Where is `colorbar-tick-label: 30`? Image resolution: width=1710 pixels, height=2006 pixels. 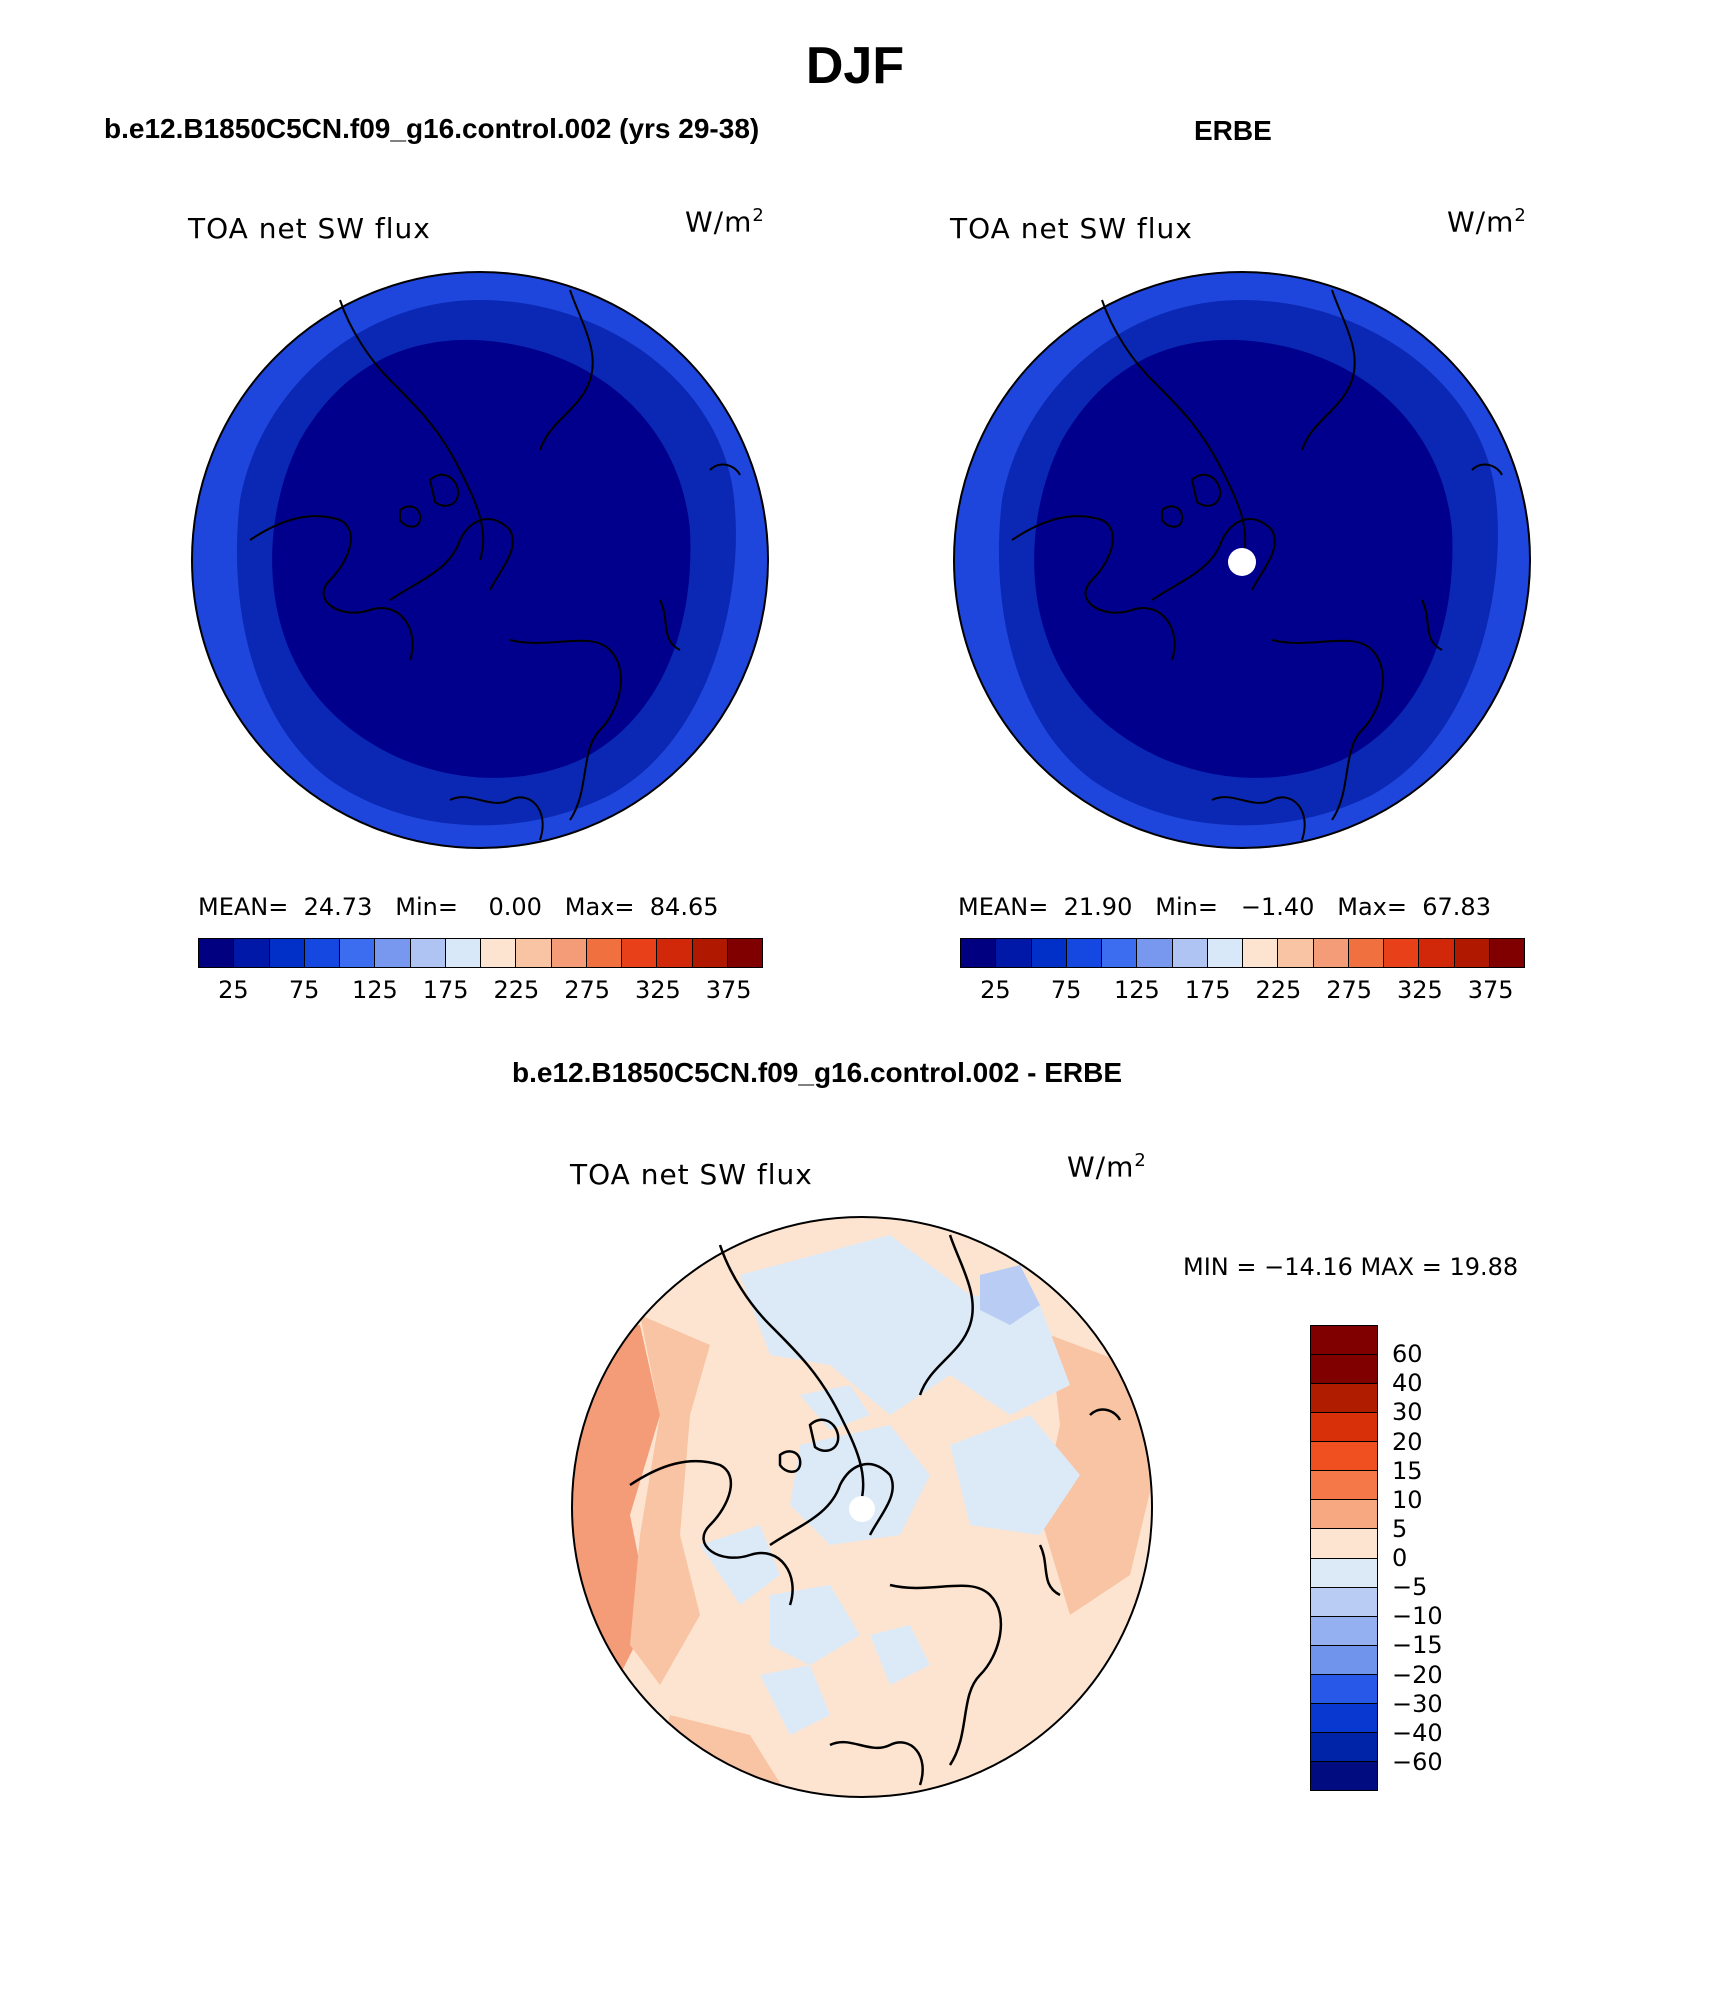
colorbar-tick-label: 30 is located at coordinates (1407, 1412).